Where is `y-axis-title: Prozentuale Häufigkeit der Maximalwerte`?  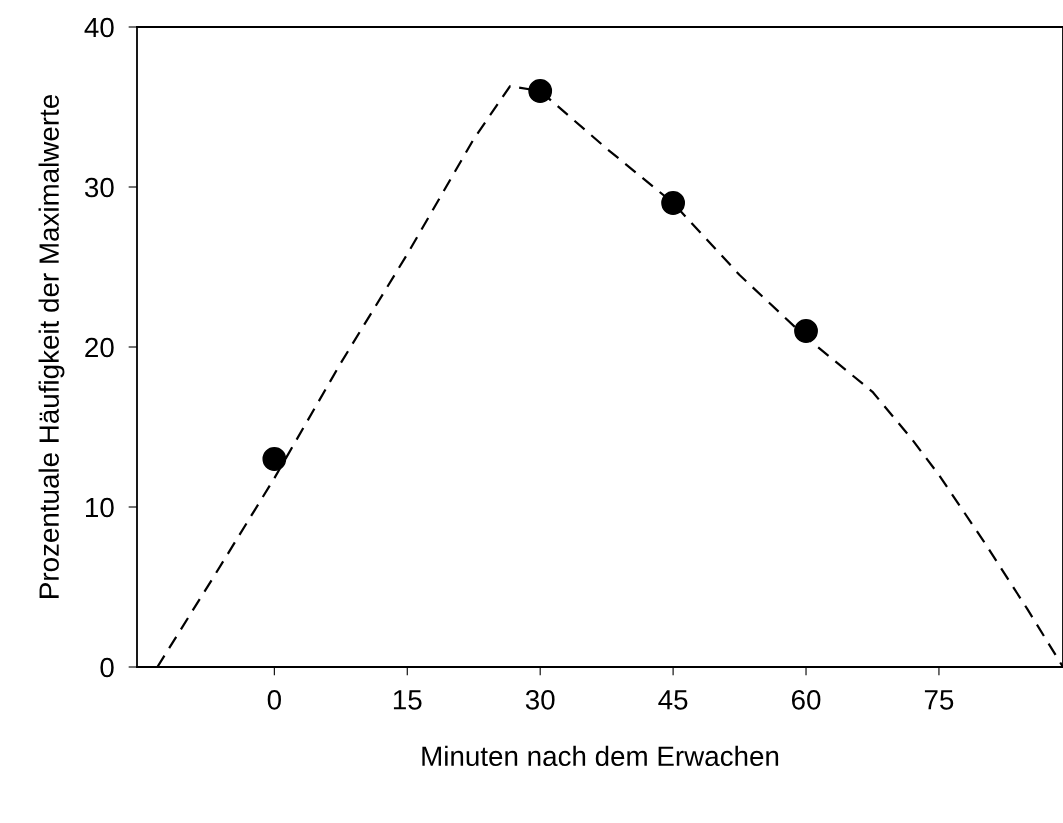 y-axis-title: Prozentuale Häufigkeit der Maximalwerte is located at coordinates (51, 346).